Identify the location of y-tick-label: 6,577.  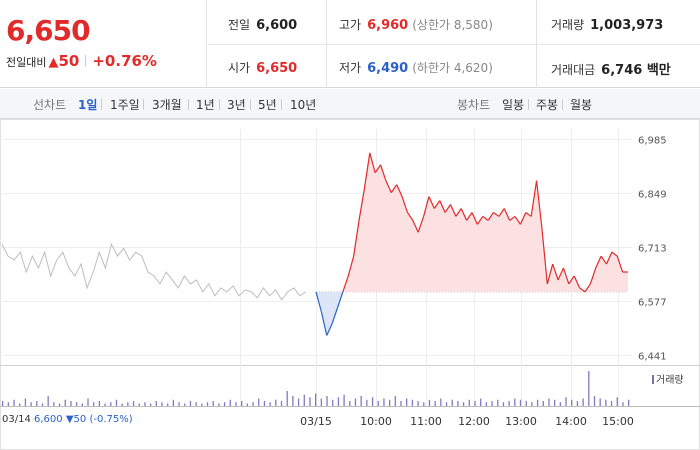
(652, 303).